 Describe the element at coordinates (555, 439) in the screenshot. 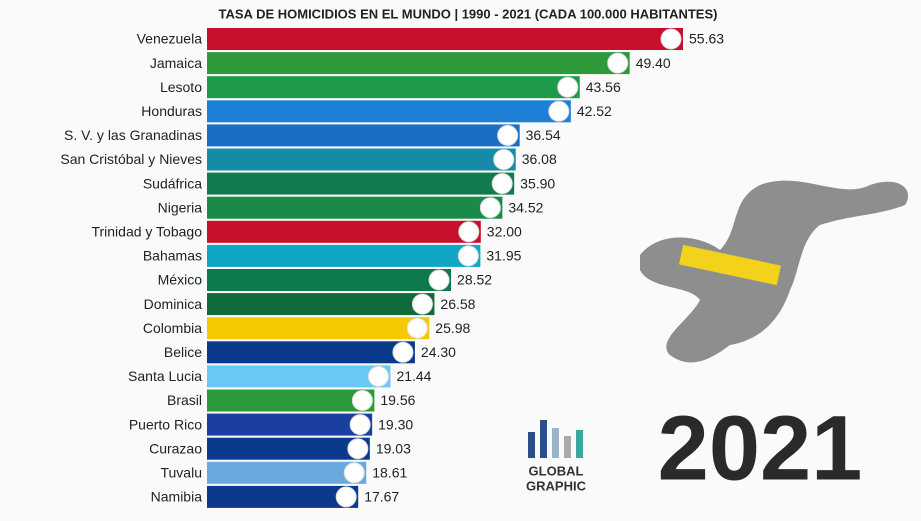

I see `logo-icon` at that location.